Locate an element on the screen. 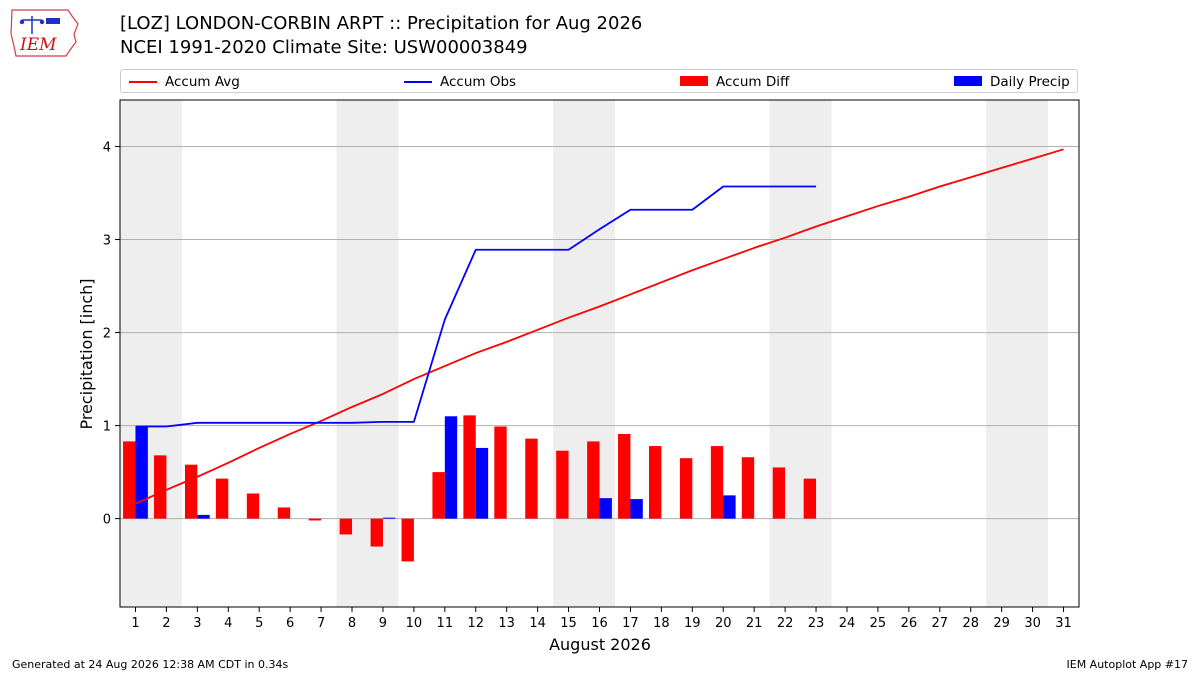 This screenshot has width=1200, height=675. x-tick-label: 9 is located at coordinates (383, 623).